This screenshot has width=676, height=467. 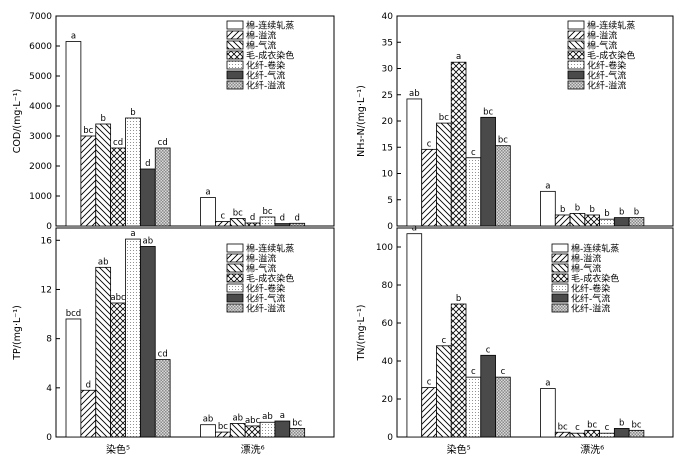 What do you see at coordinates (297, 432) in the screenshot?
I see `bar-tp-g1-s6` at bounding box center [297, 432].